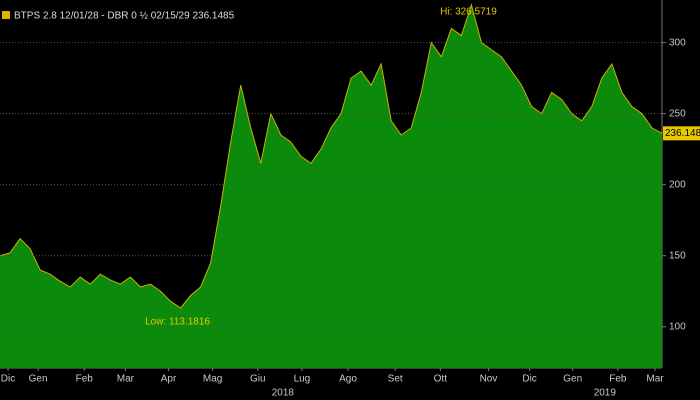  Describe the element at coordinates (677, 113) in the screenshot. I see `y-tick-label: 250` at that location.